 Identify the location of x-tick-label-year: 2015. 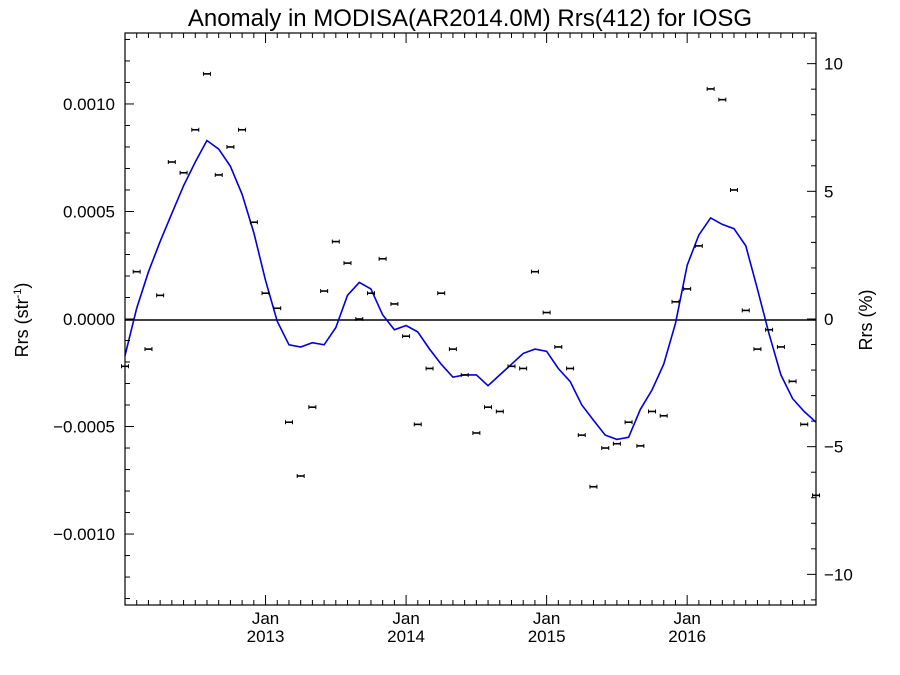
(547, 636).